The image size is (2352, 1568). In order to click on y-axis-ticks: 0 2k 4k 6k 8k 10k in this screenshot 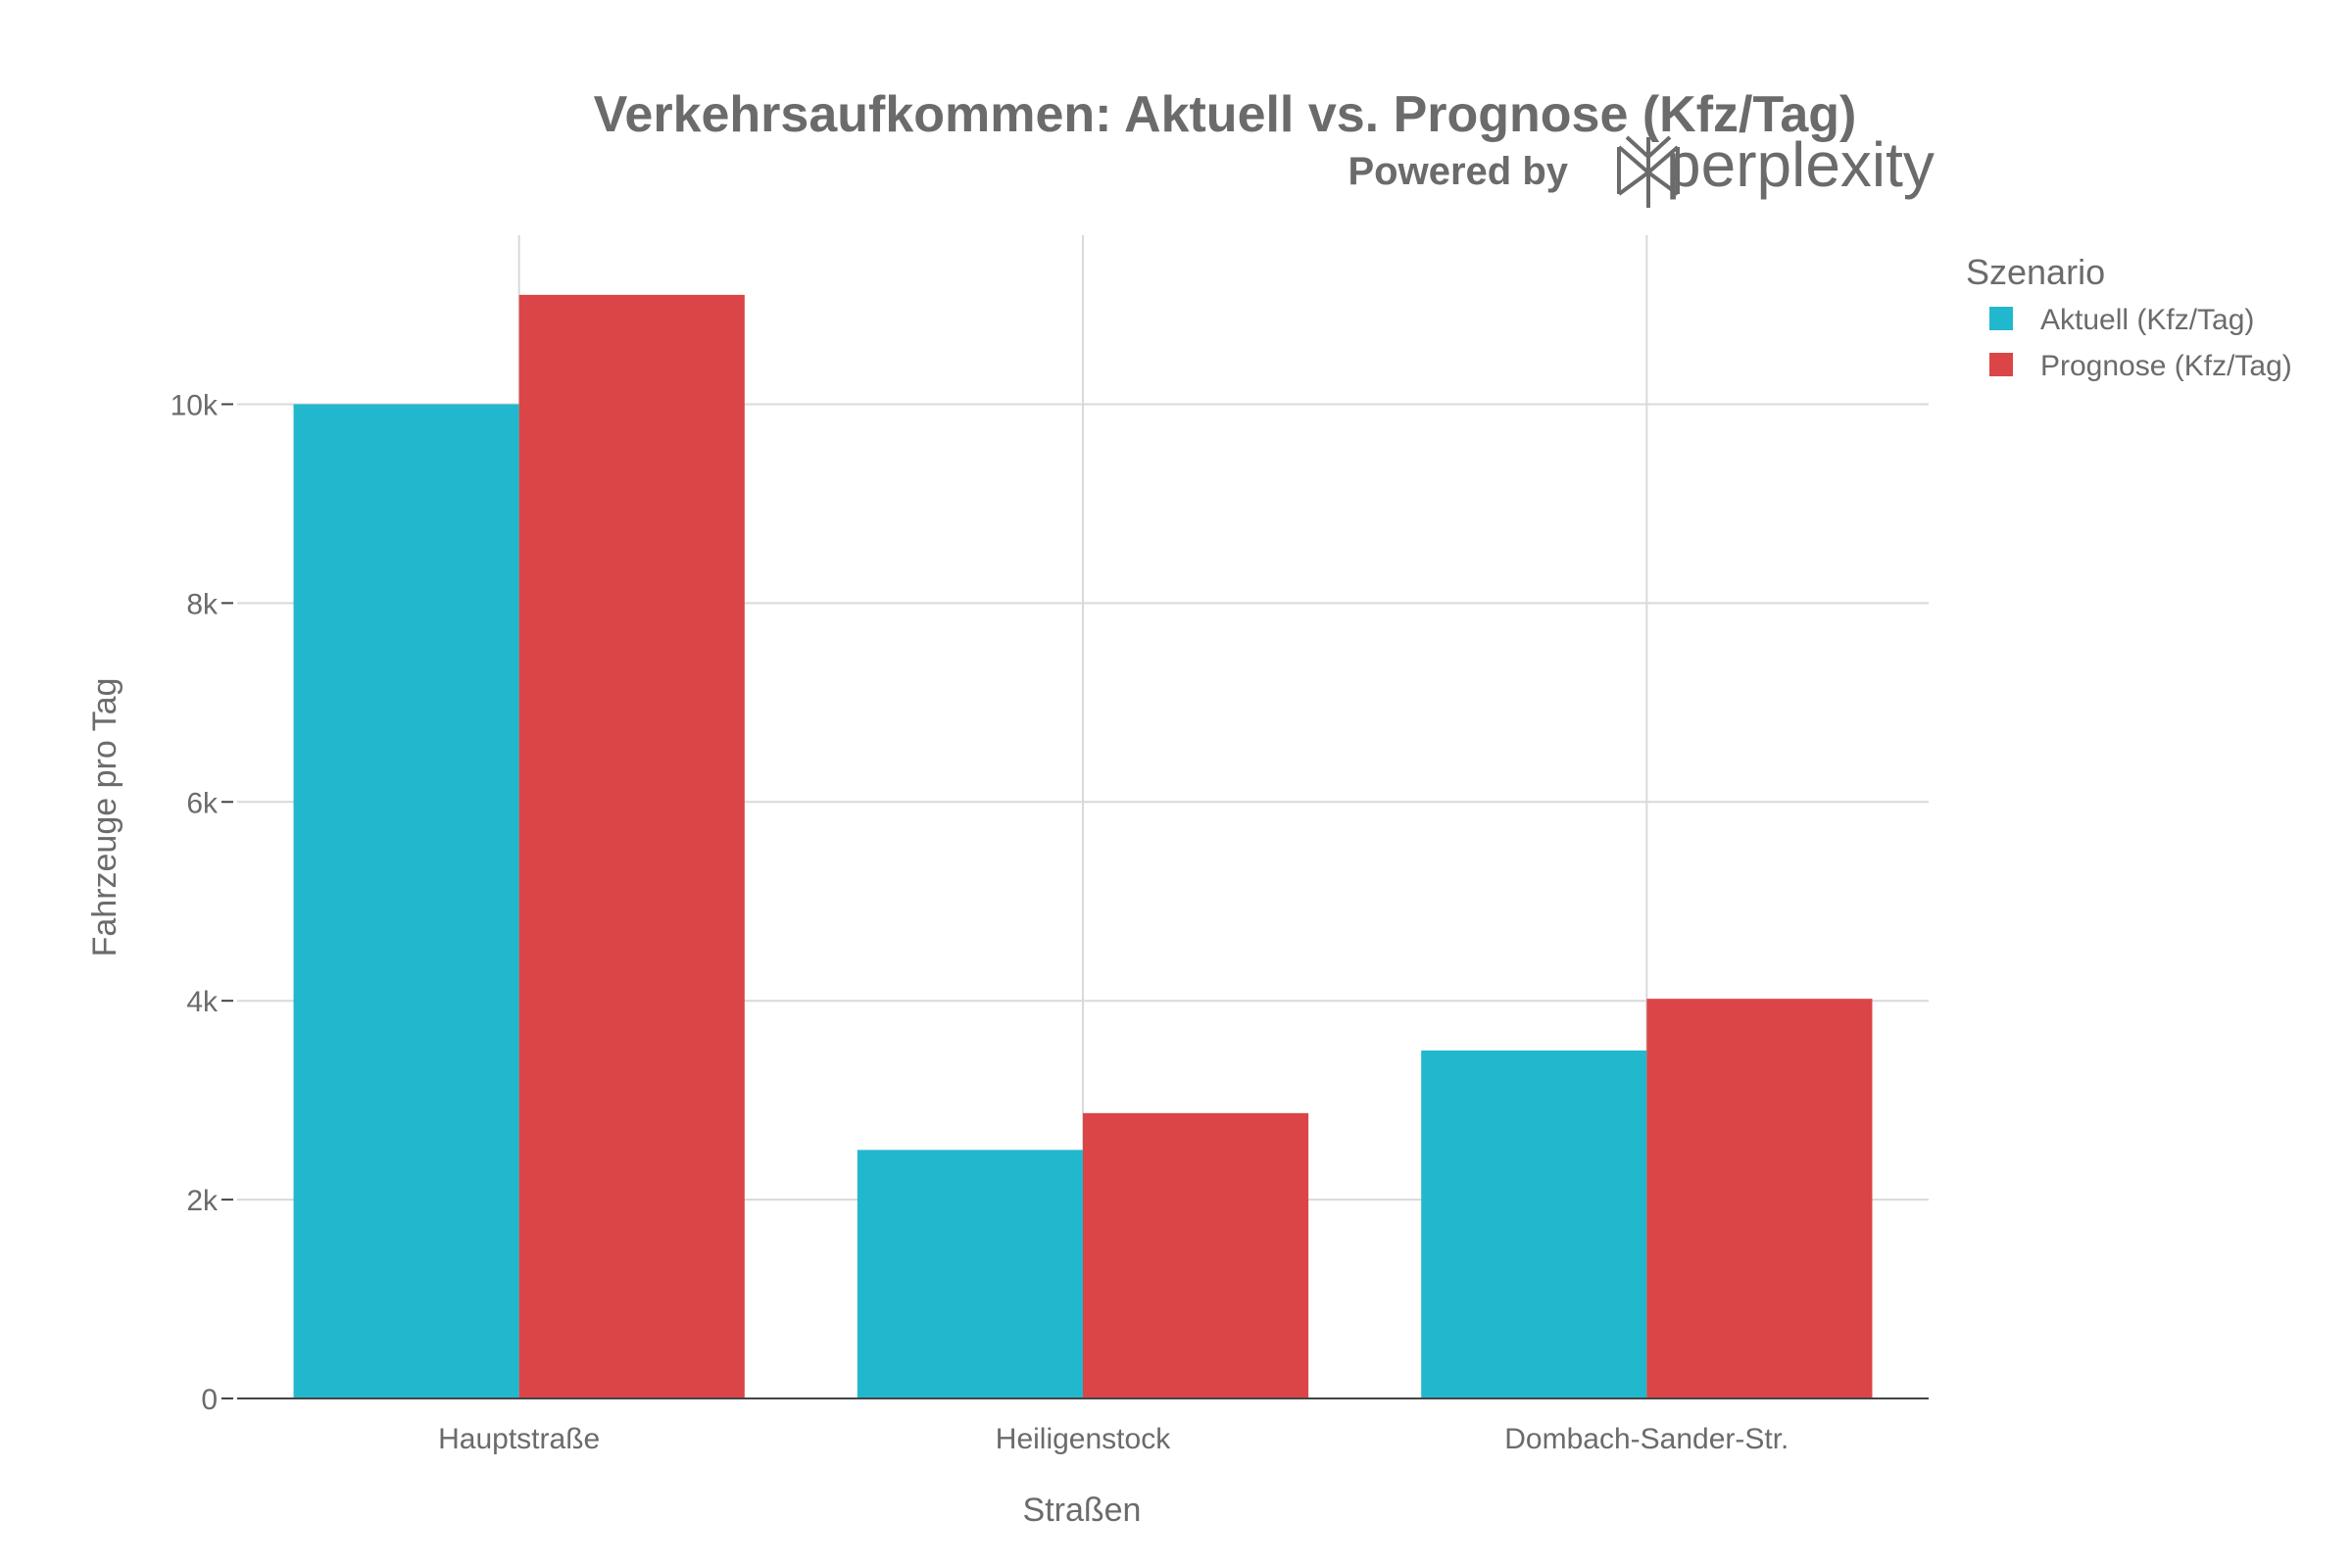, I will do `click(202, 902)`.